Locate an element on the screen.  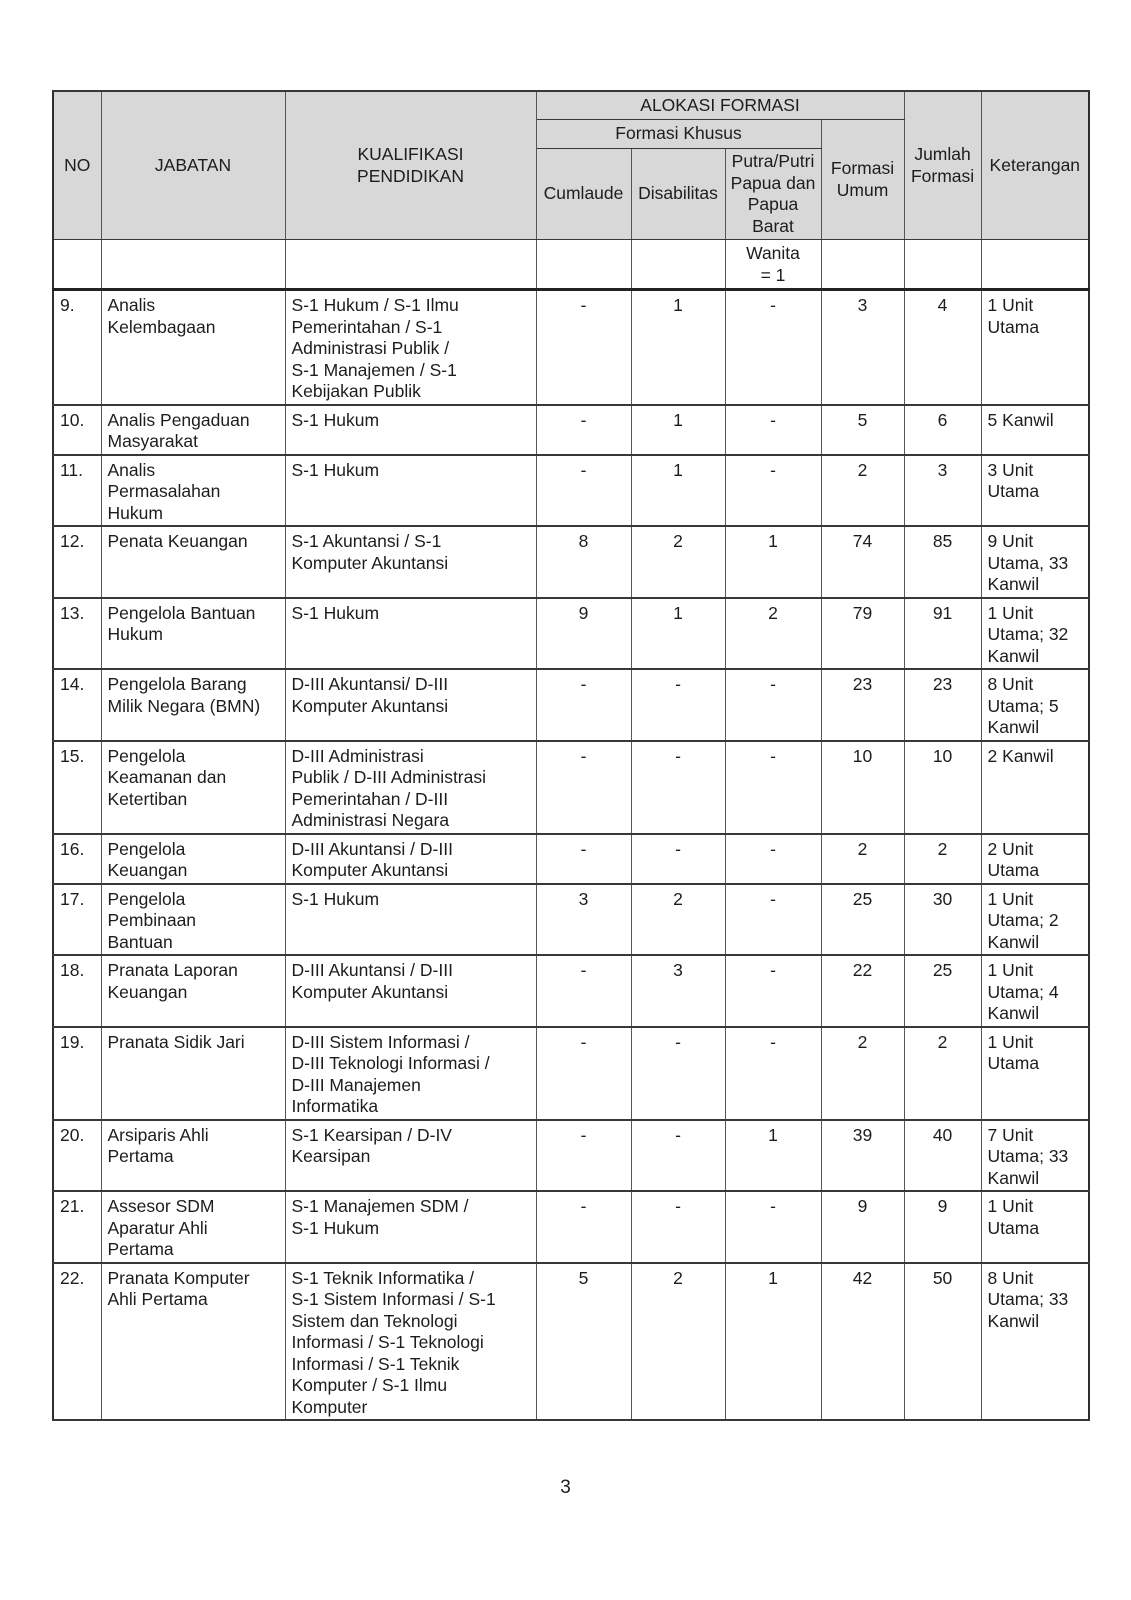
cell-keterangan: 1 Unit Utama; 4 Kanwil is located at coordinates (1035, 991).